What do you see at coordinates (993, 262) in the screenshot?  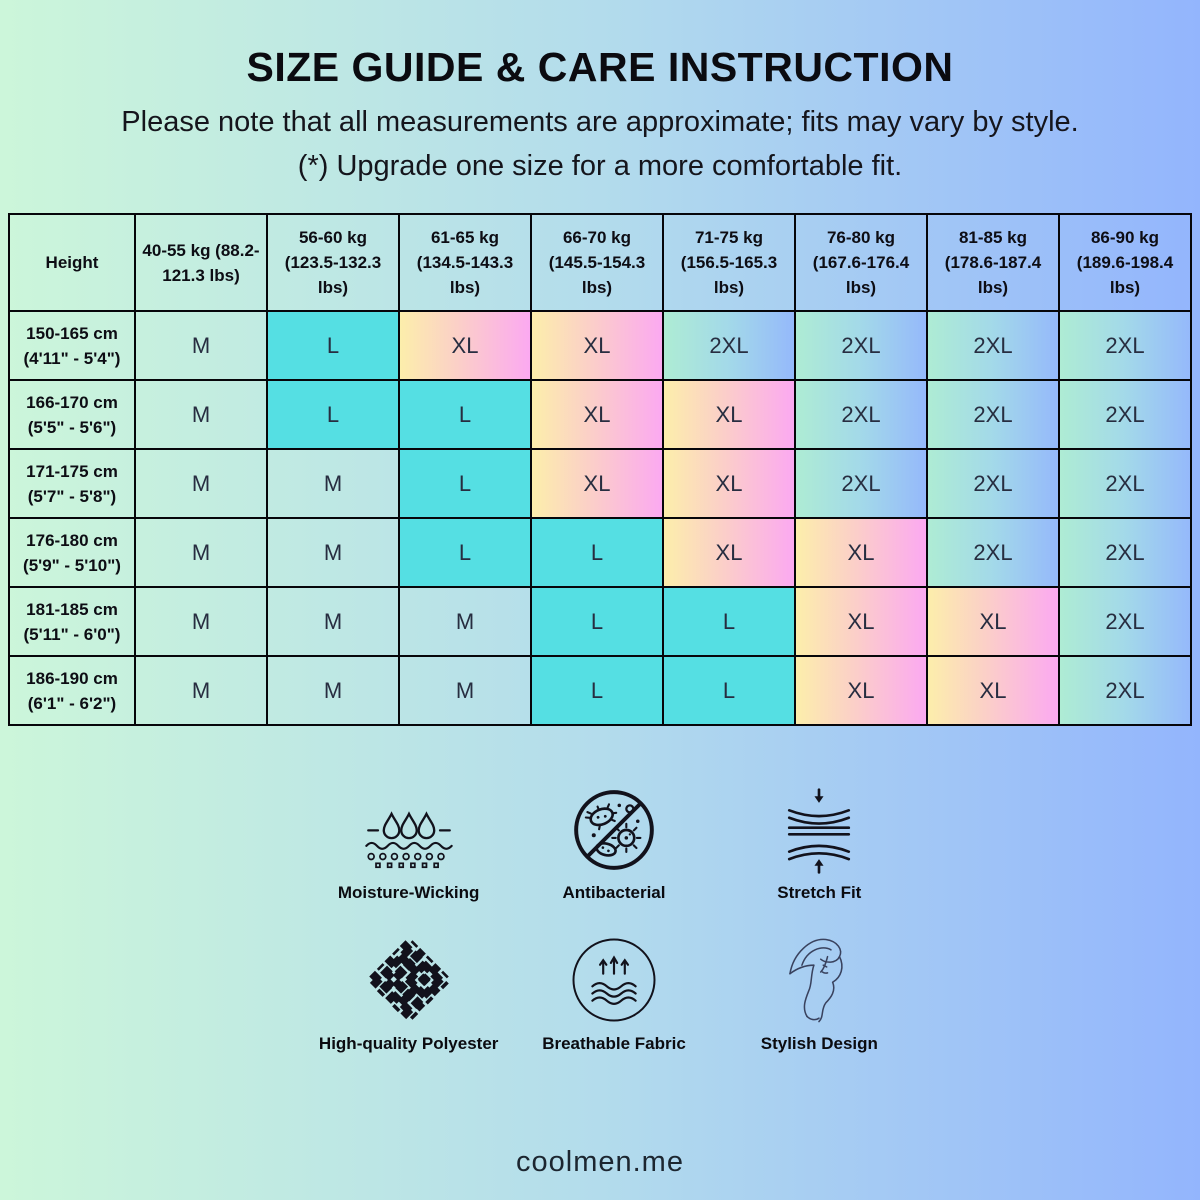 I see `weight-column-header: 81-85 kg (178.6-187.4 lbs)` at bounding box center [993, 262].